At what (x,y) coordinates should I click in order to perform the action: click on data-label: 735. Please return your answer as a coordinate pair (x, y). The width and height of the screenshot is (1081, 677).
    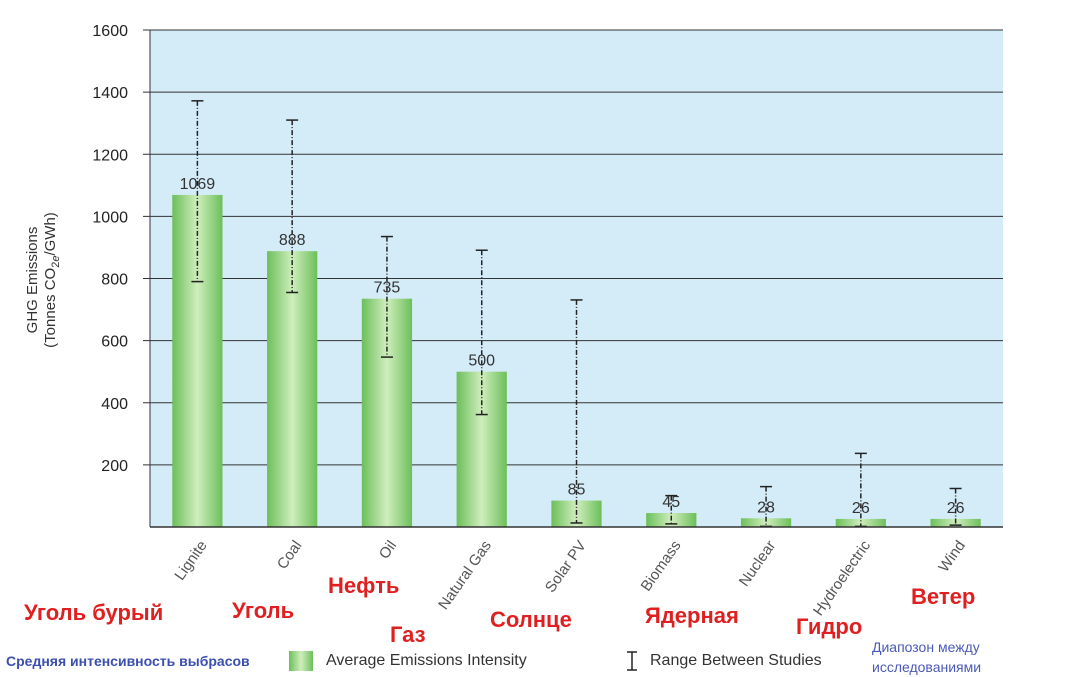
    Looking at the image, I should click on (387, 288).